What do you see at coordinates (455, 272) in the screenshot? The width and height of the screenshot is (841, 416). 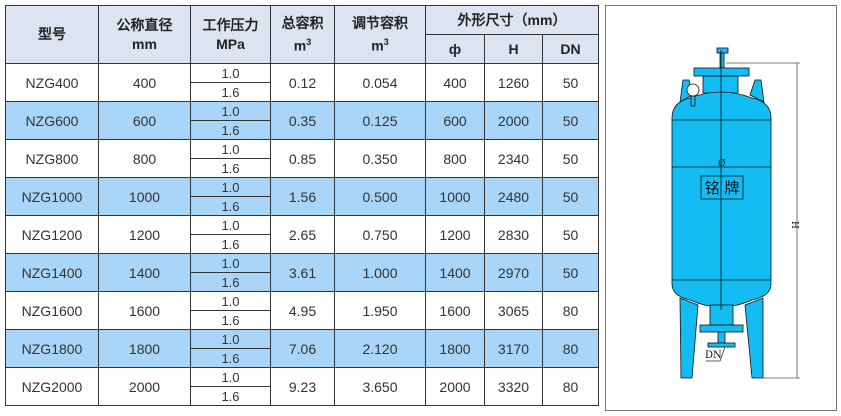 I see `phi-cell: 1400` at bounding box center [455, 272].